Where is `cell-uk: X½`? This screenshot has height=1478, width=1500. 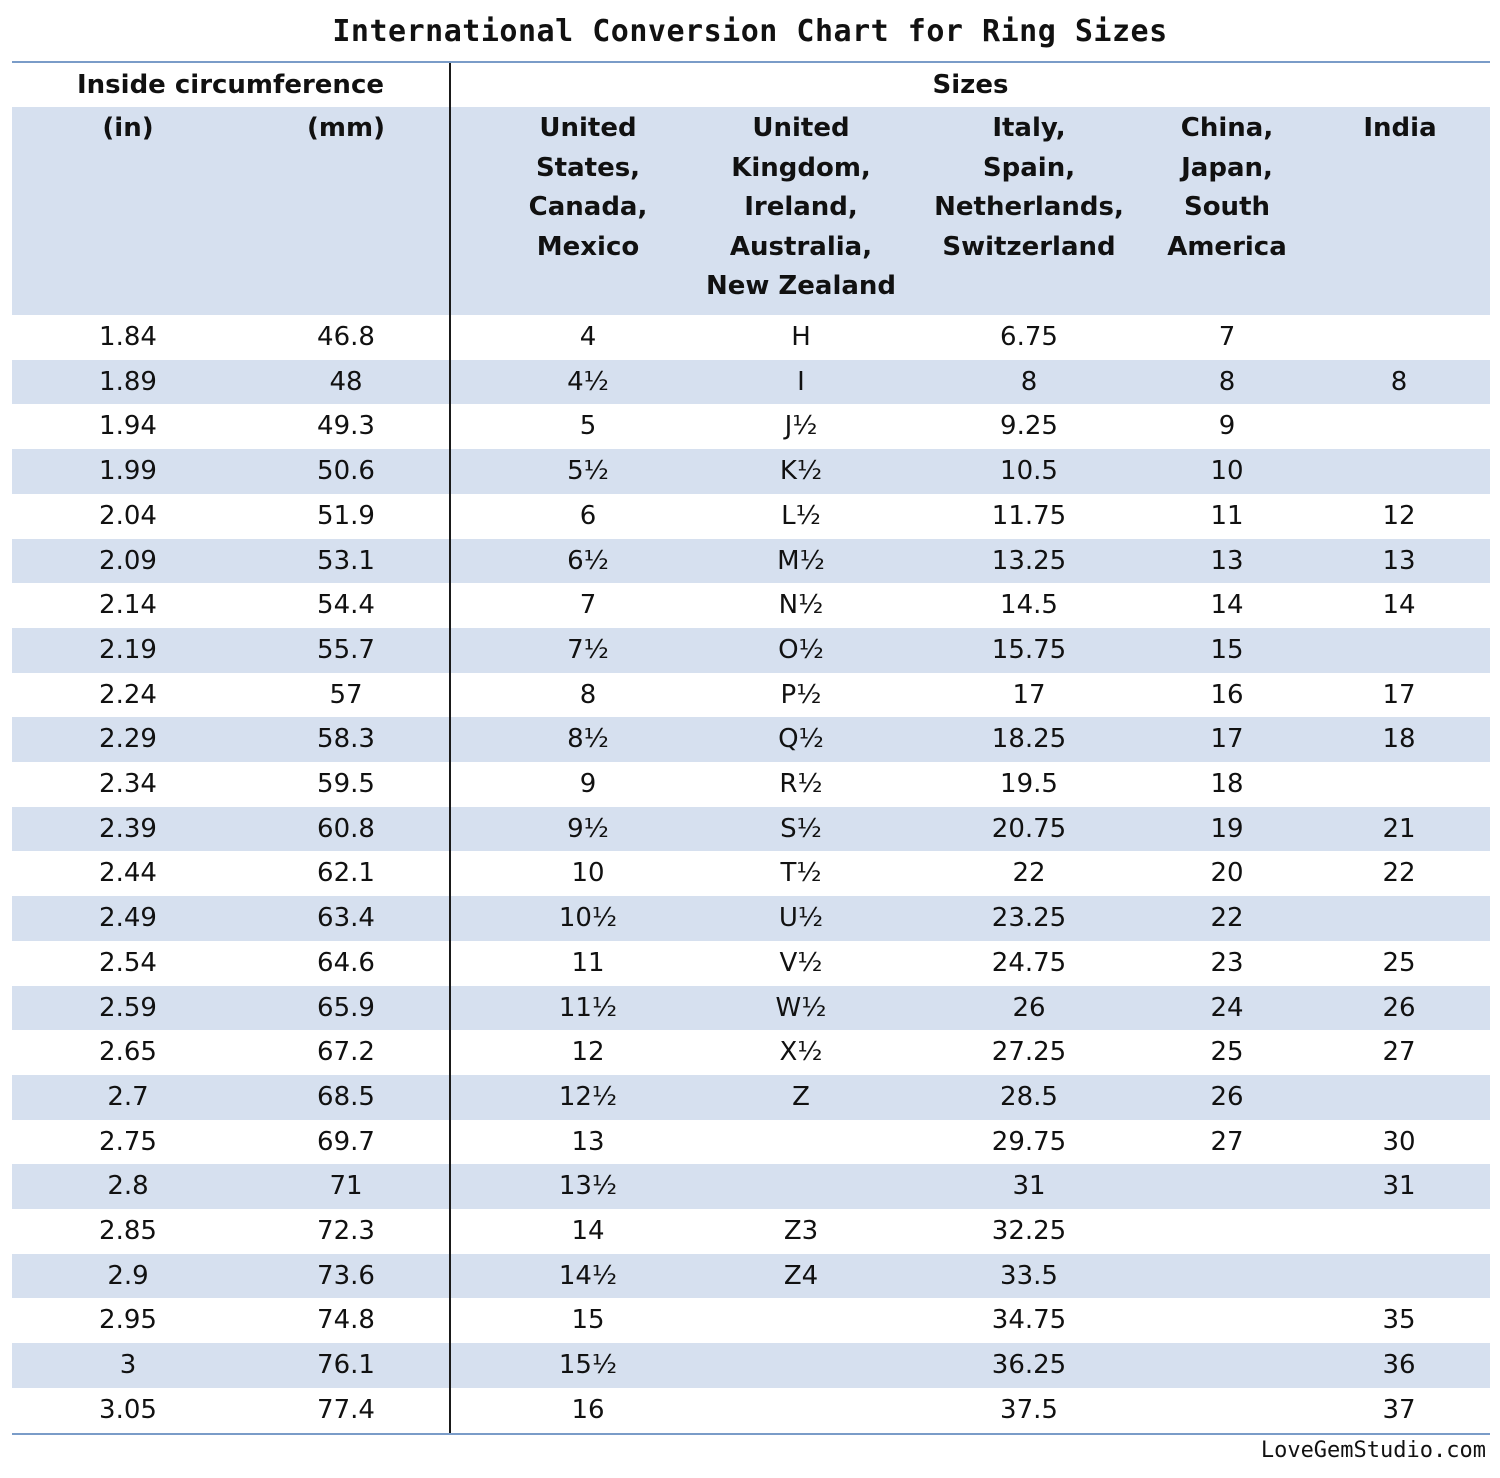
cell-uk: X½ is located at coordinates (801, 1052).